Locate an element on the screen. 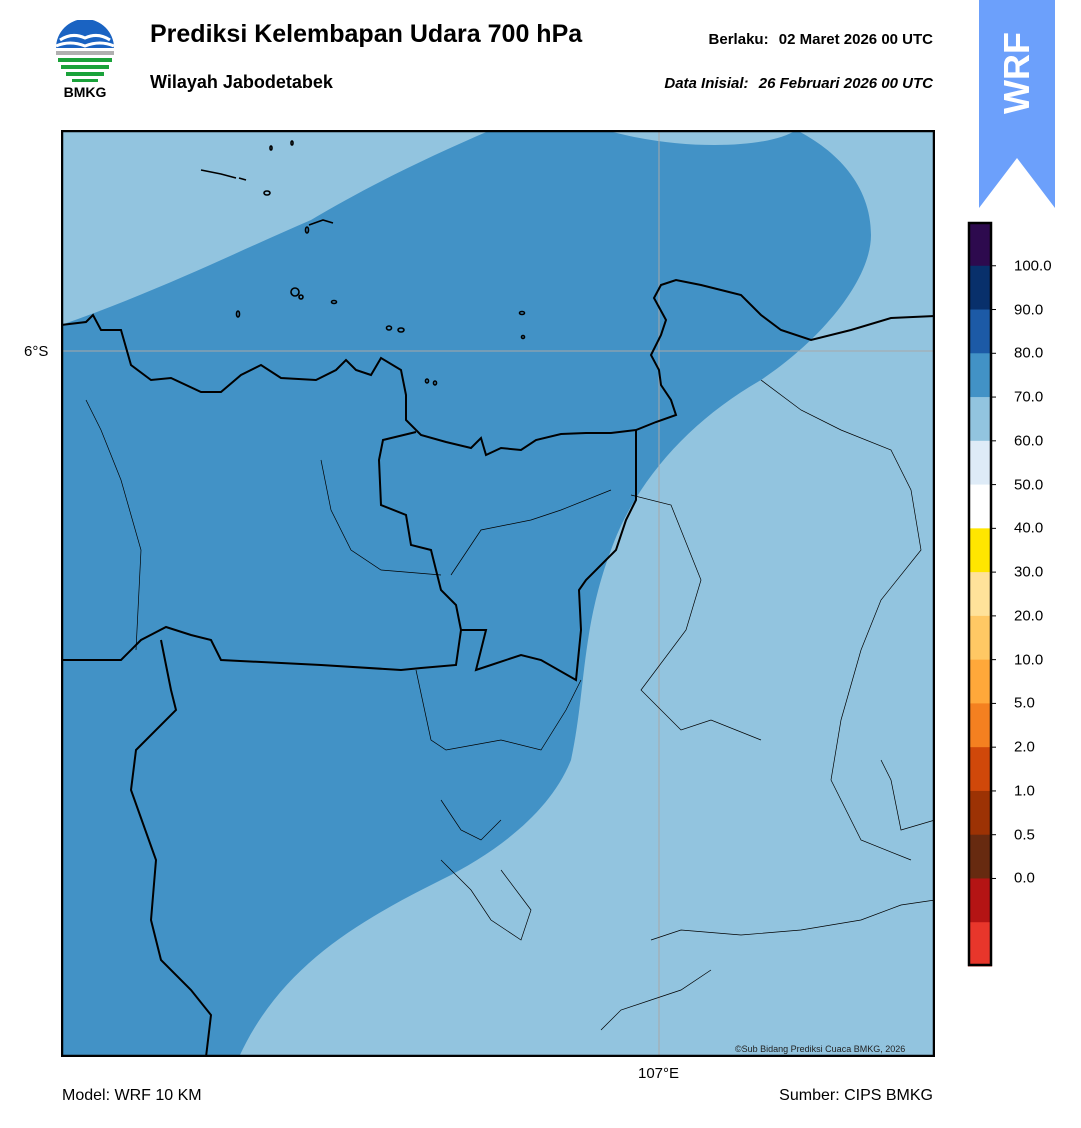 The height and width of the screenshot is (1128, 1081). longitude-label: 107°E is located at coordinates (659, 1073).